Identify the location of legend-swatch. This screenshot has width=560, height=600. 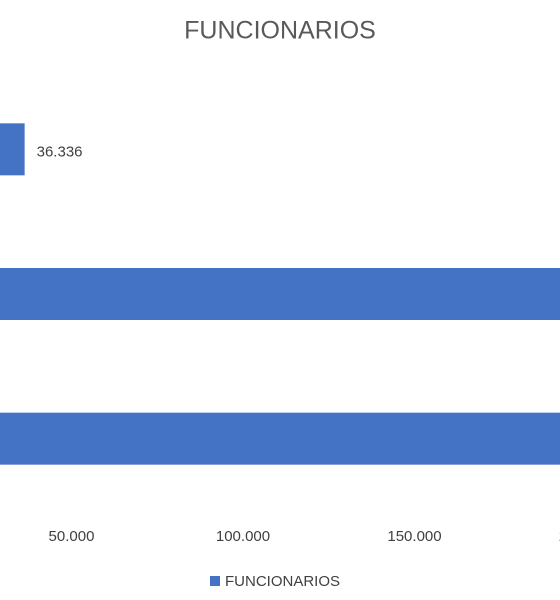
(215, 581).